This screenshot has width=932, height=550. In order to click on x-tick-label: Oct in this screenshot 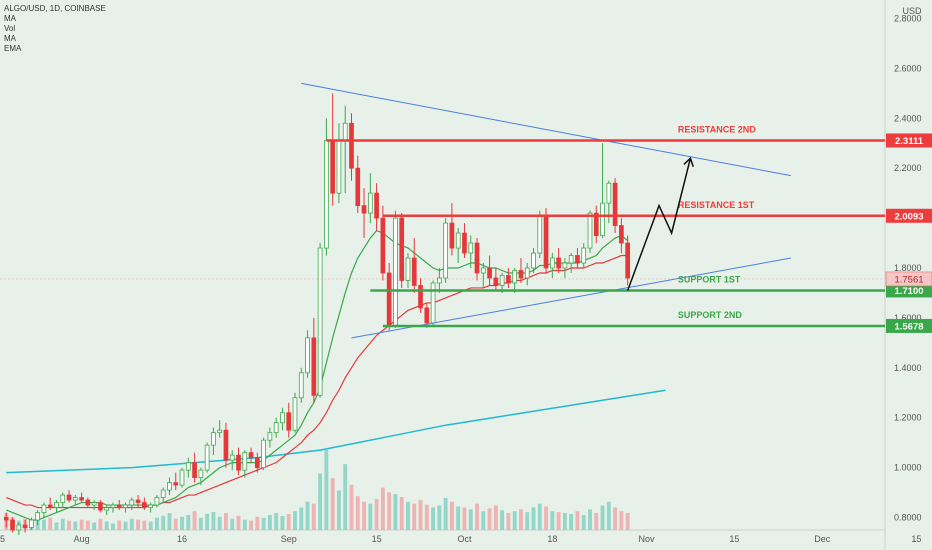, I will do `click(464, 539)`.